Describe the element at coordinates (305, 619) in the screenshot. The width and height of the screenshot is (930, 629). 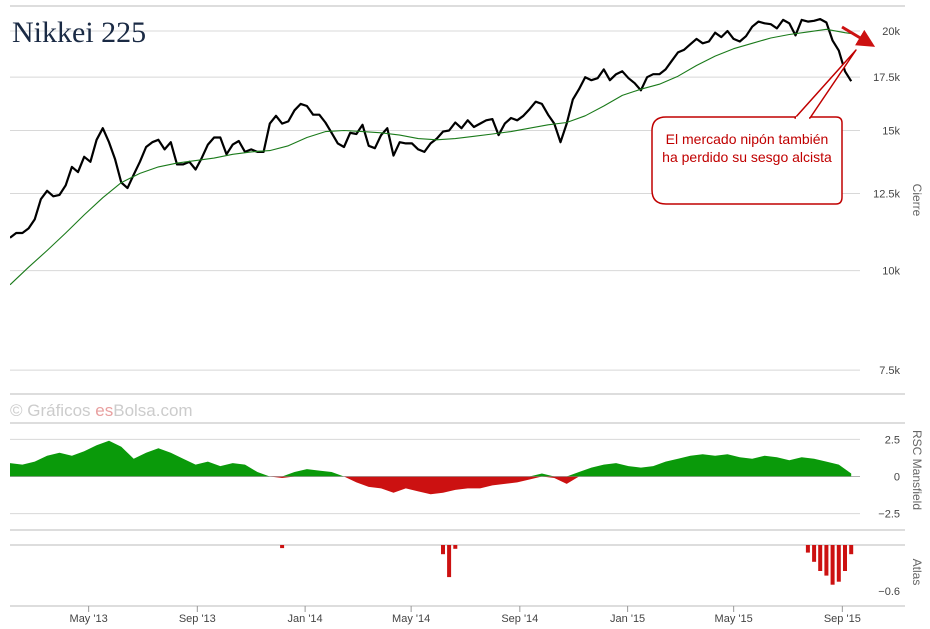
I see `x-tick-label: Jan '14` at that location.